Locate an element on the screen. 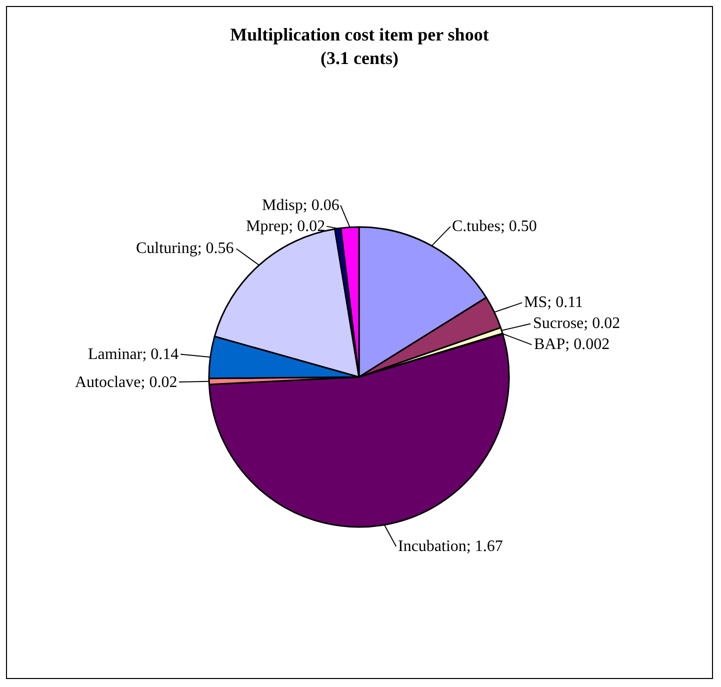 This screenshot has height=687, width=721. slice-label: Mprep; 0.02 is located at coordinates (286, 226).